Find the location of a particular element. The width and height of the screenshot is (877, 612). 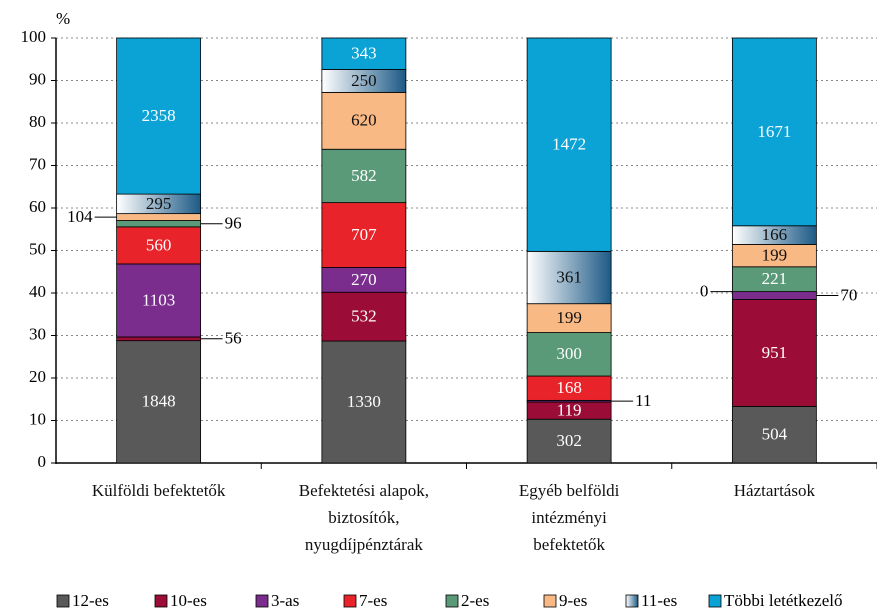

data-label: 620 is located at coordinates (364, 120).